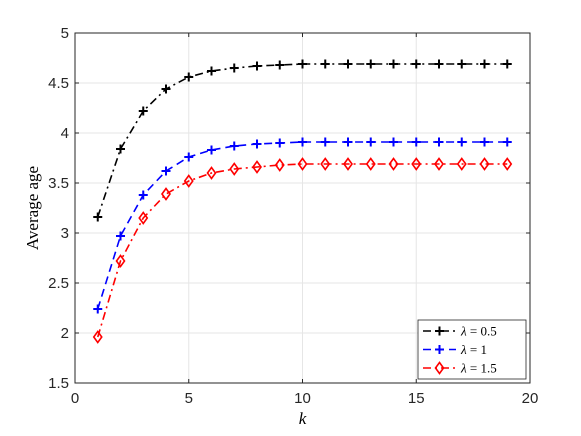  What do you see at coordinates (58, 383) in the screenshot?
I see `y-tick-label: 1.5` at bounding box center [58, 383].